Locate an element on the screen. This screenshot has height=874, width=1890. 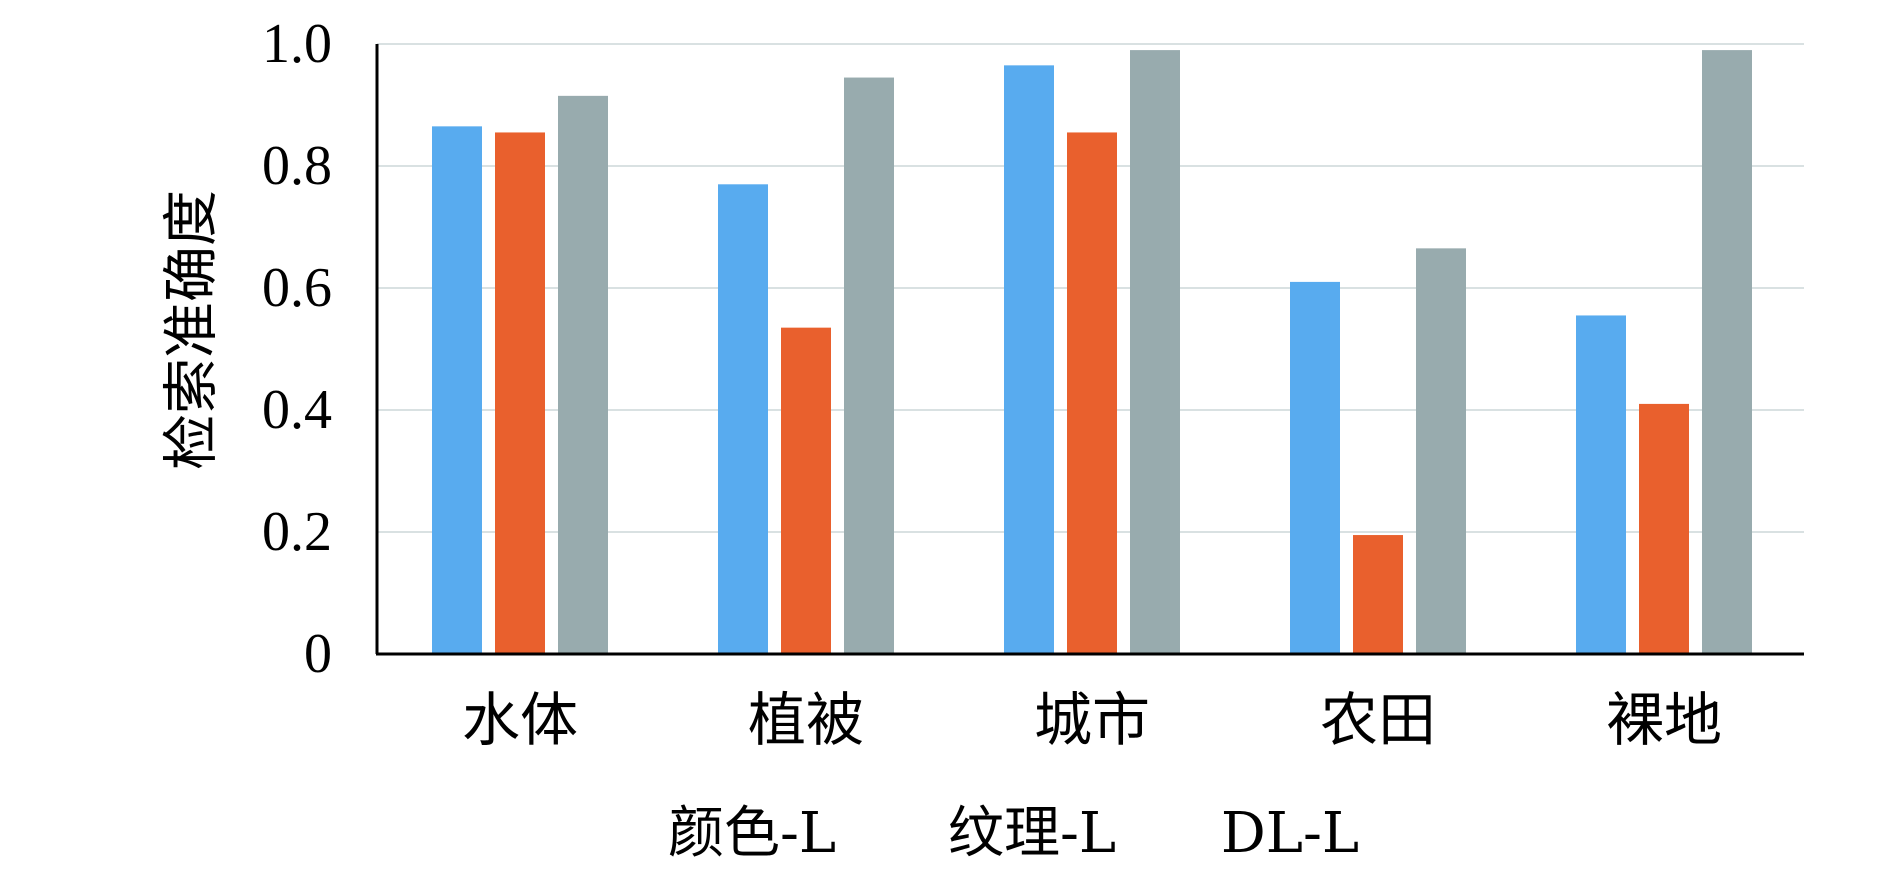
legend-entry: 颜色-L is located at coordinates (752, 833).